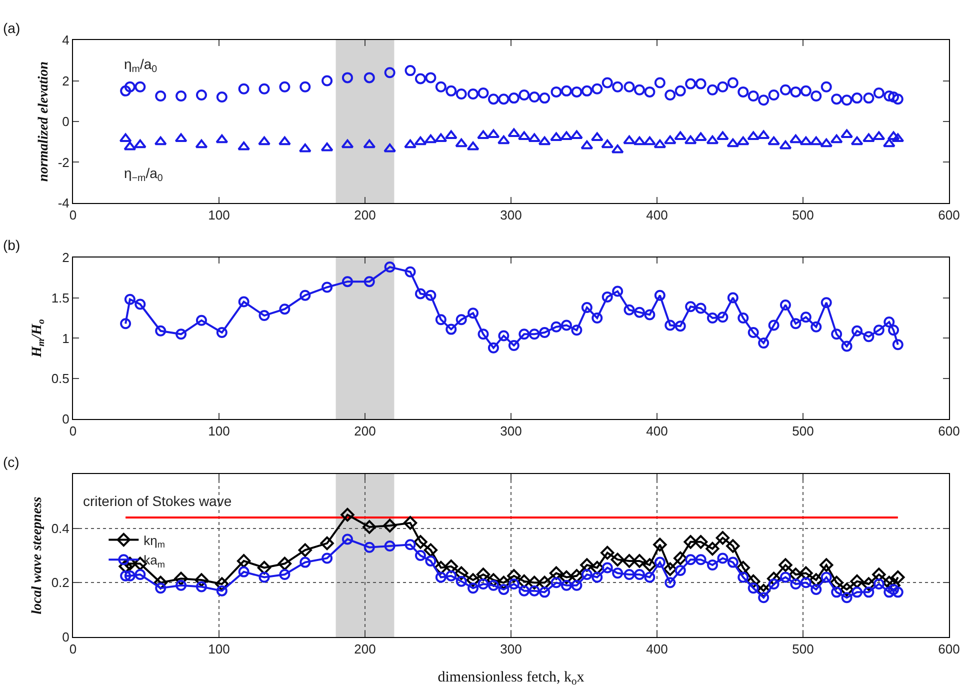 This screenshot has width=972, height=694. Describe the element at coordinates (64, 162) in the screenshot. I see `y-tick-label: -2` at that location.